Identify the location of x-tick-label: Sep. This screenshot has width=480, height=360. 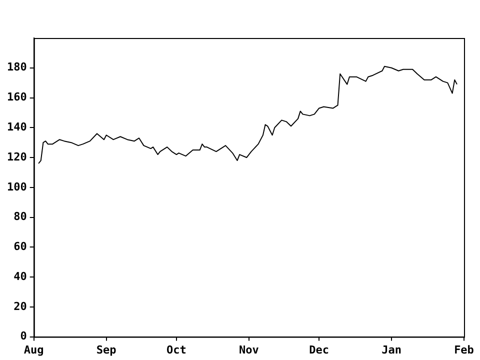
(106, 349).